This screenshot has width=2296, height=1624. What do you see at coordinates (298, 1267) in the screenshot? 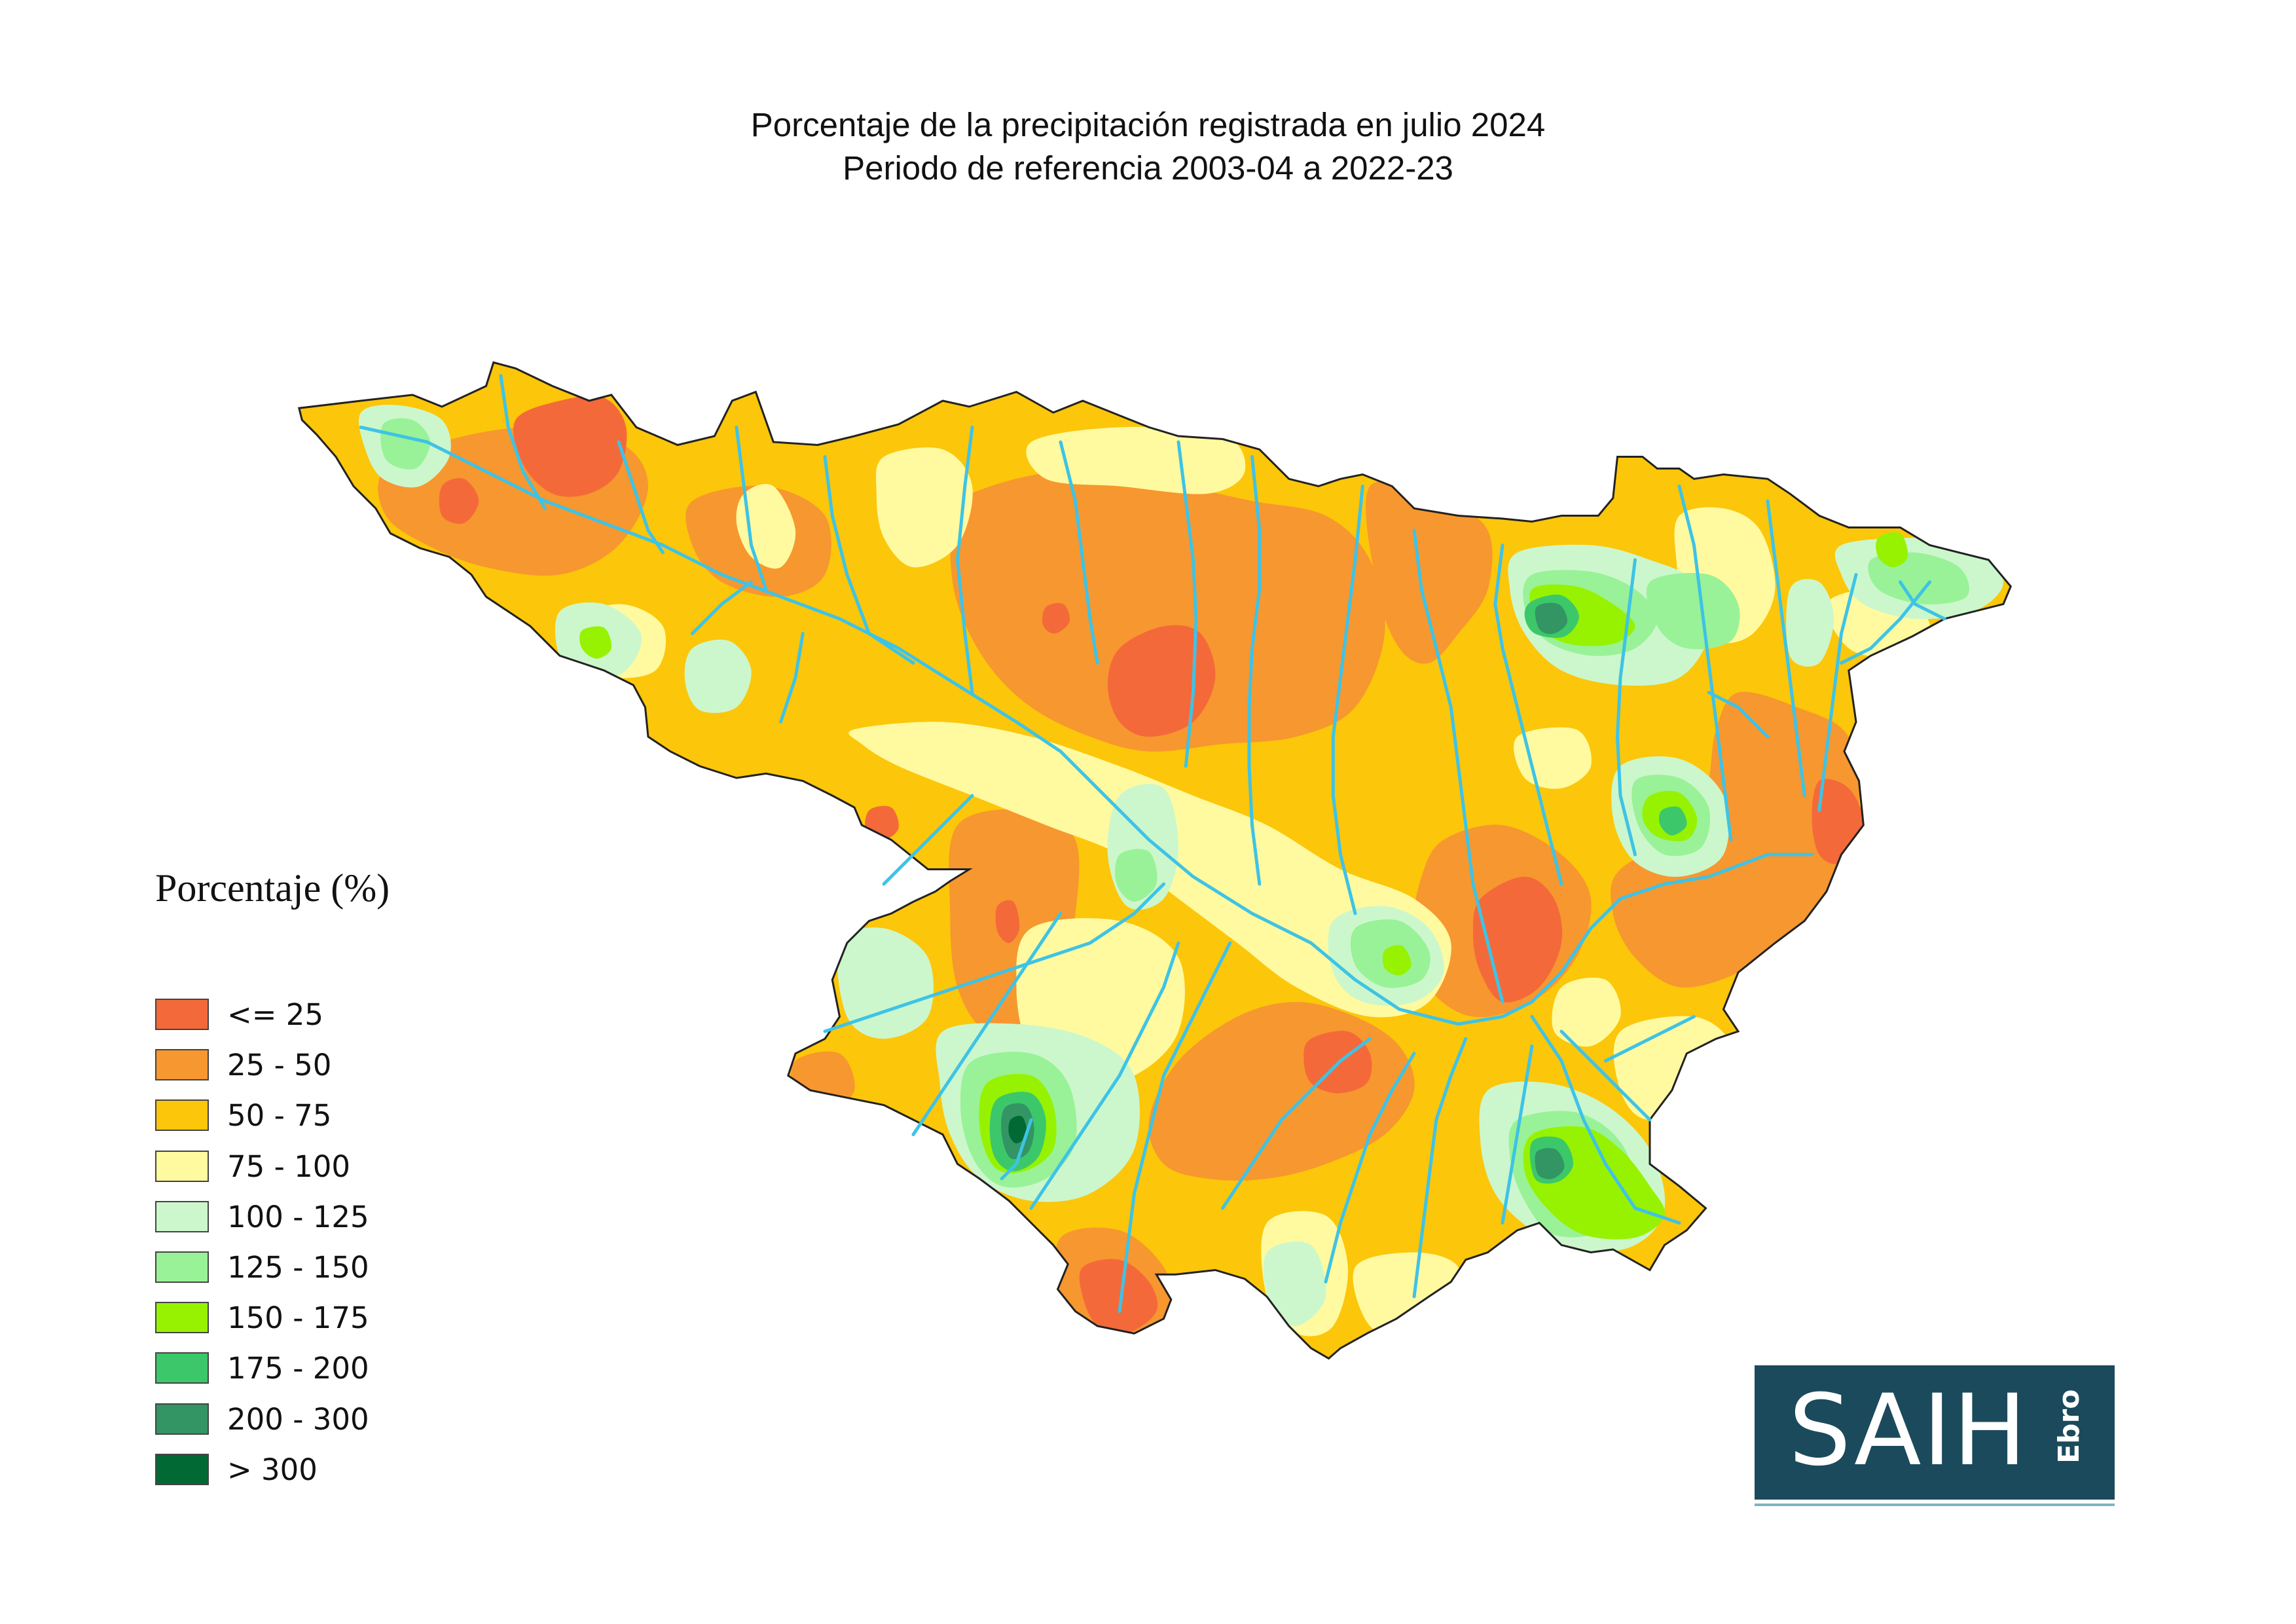
I see `legend-label: 125 - 150` at bounding box center [298, 1267].